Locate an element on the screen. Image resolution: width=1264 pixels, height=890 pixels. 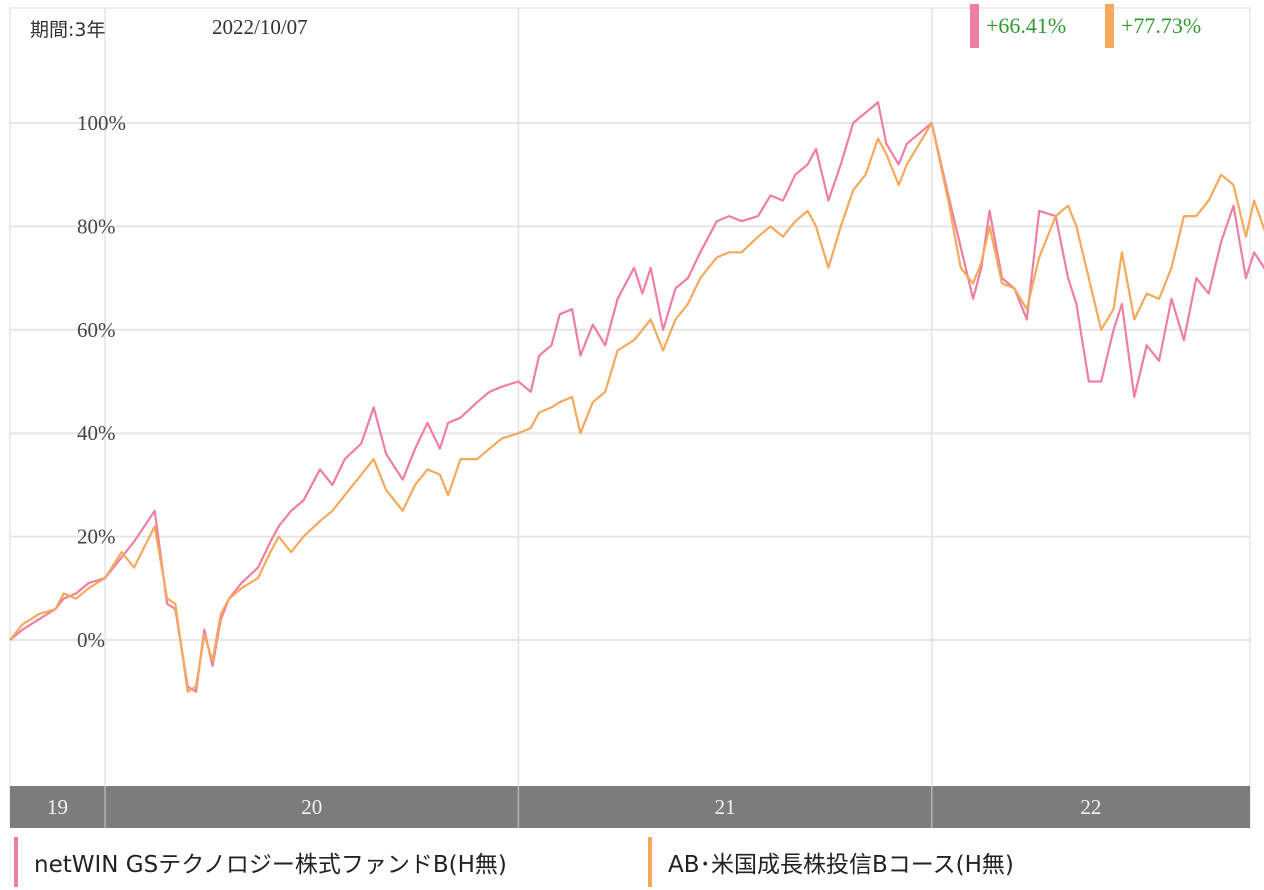
y-tick-label: 40% is located at coordinates (96, 433).